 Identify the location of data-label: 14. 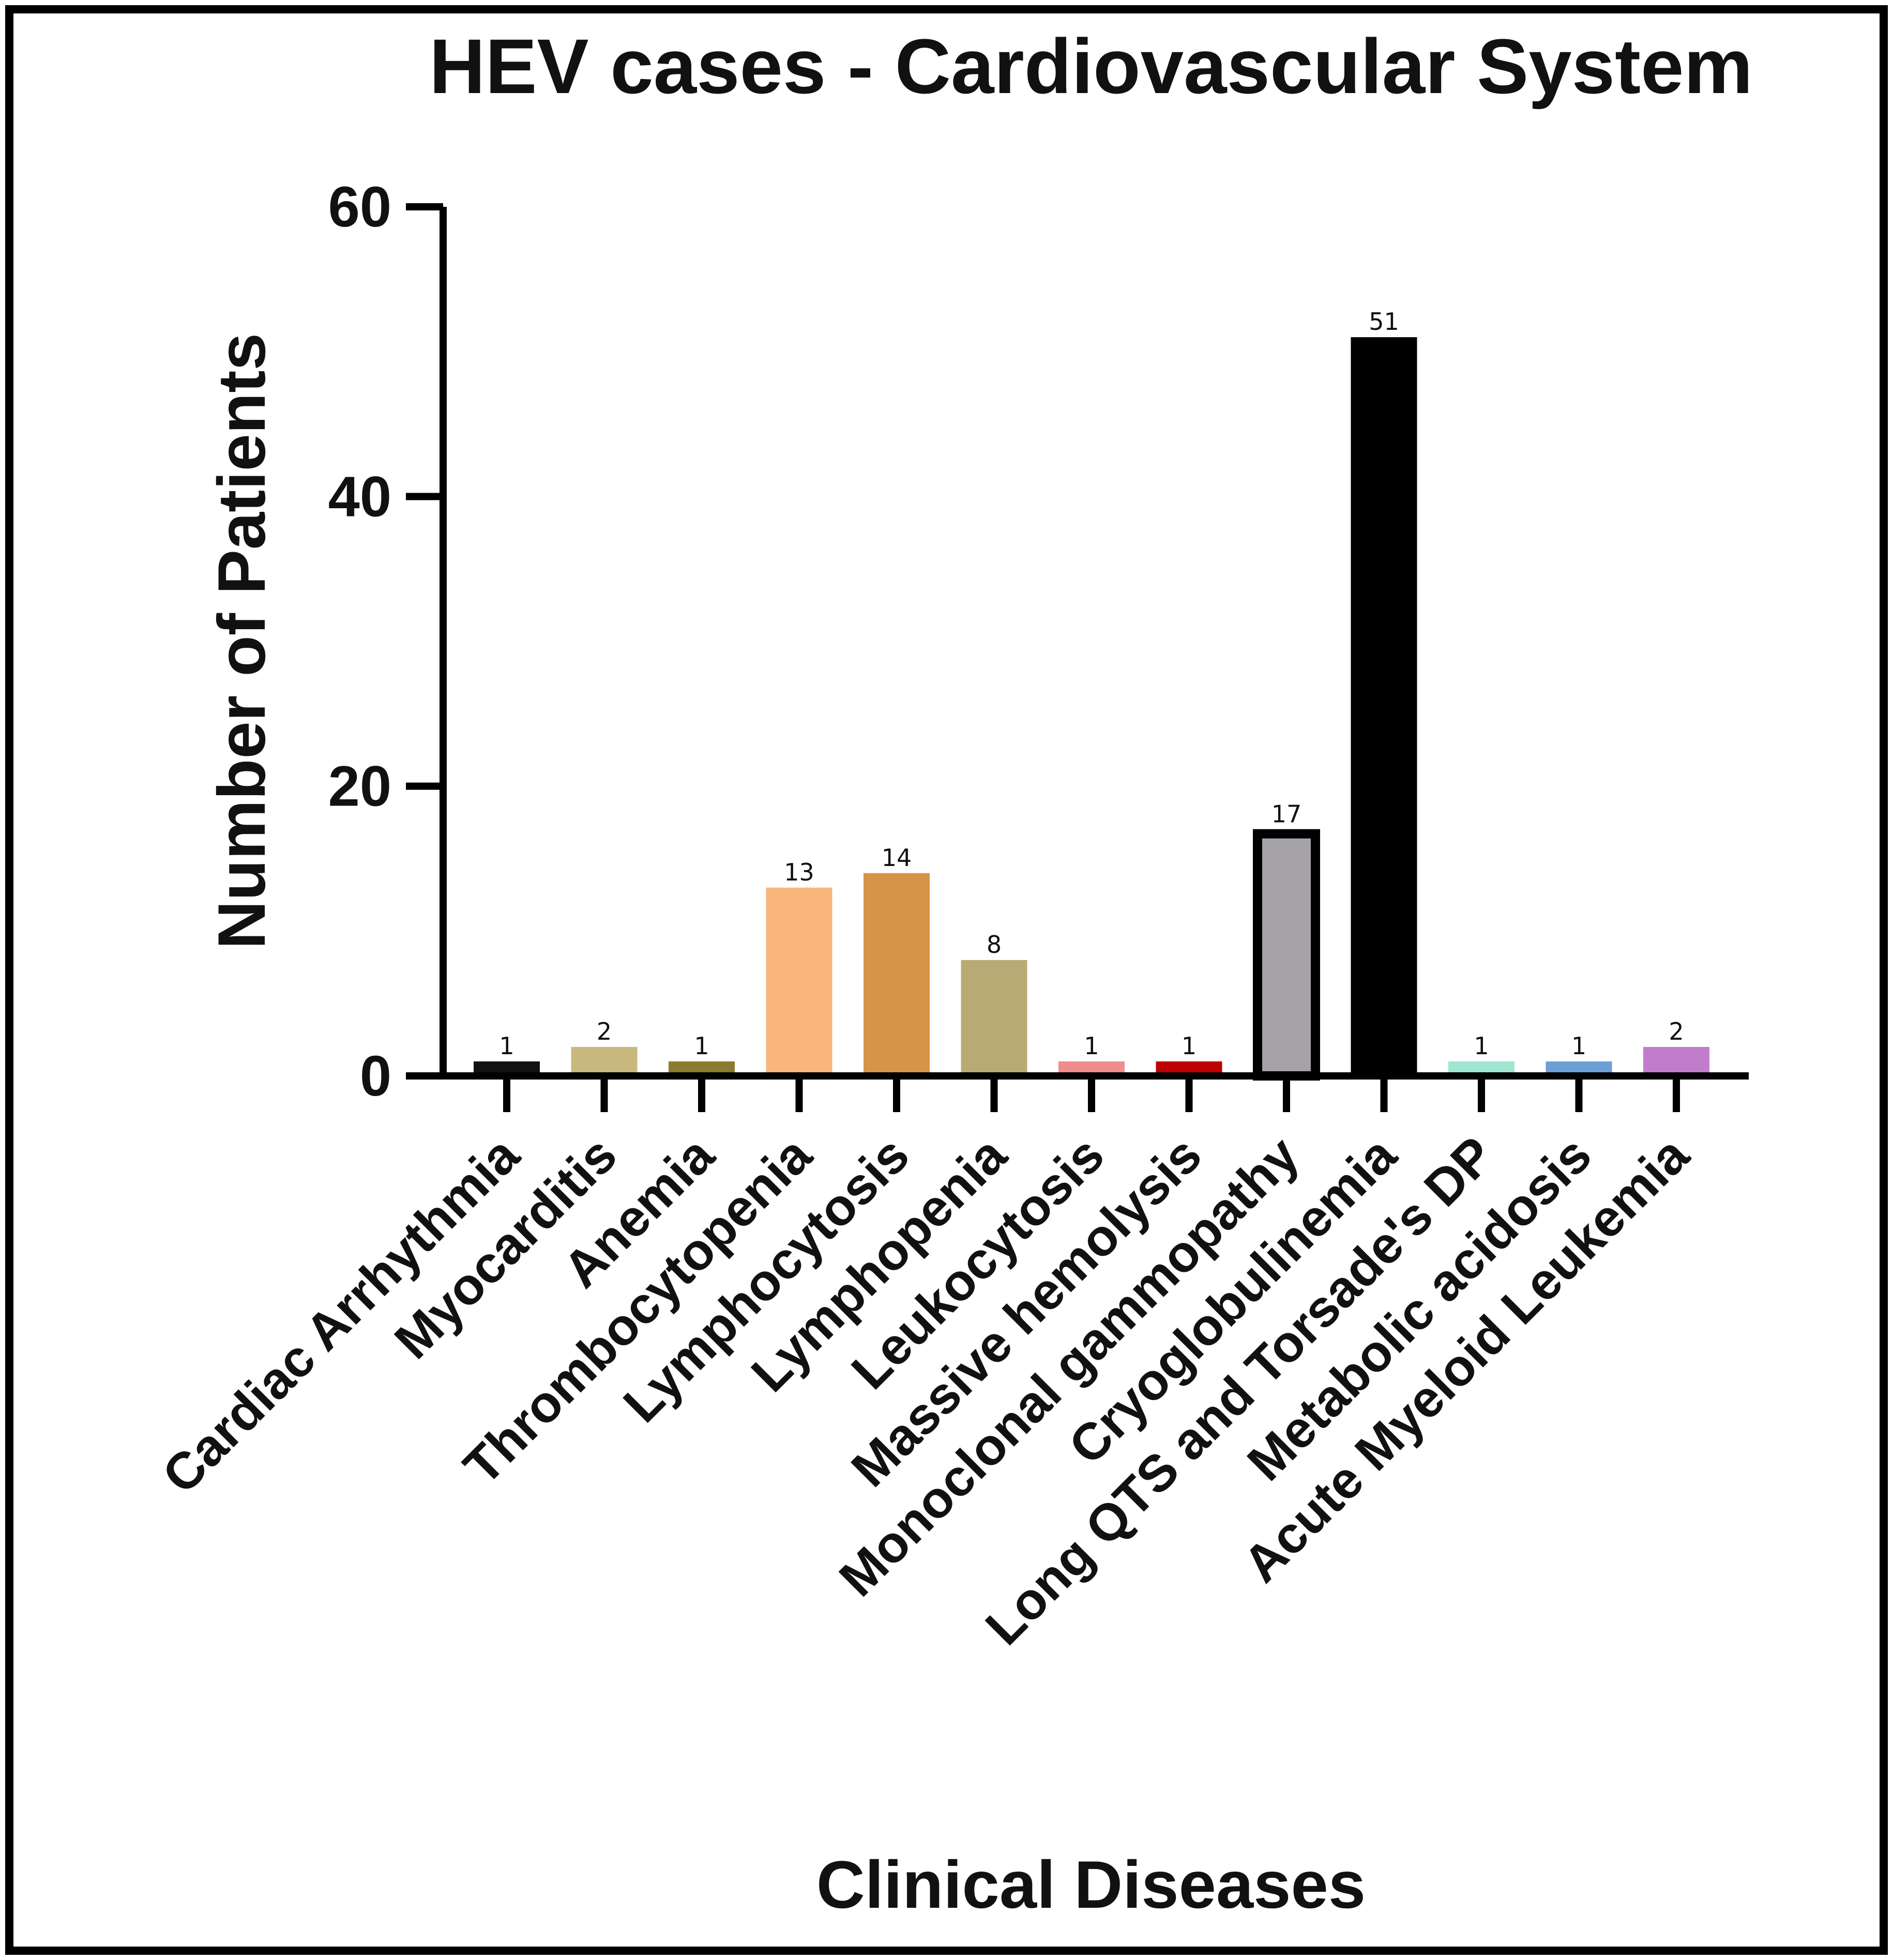
(897, 858).